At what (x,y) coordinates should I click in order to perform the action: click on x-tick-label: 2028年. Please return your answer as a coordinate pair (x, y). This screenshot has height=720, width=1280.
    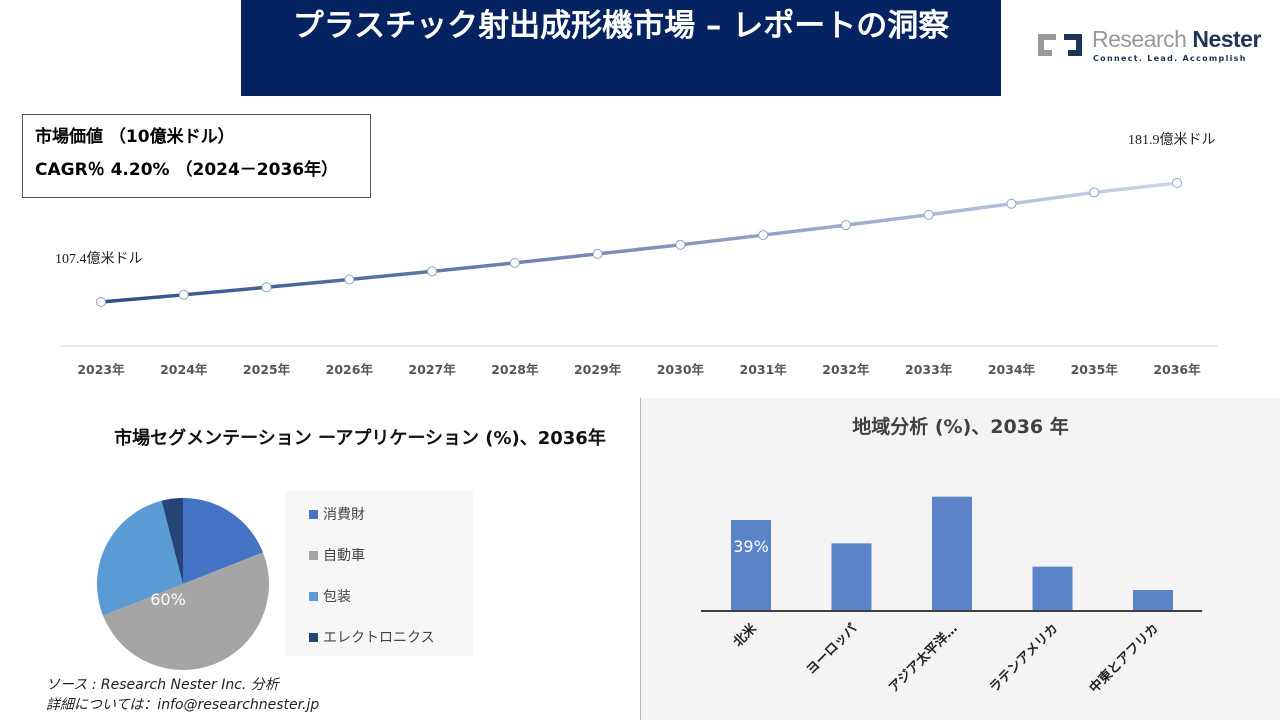
    Looking at the image, I should click on (515, 369).